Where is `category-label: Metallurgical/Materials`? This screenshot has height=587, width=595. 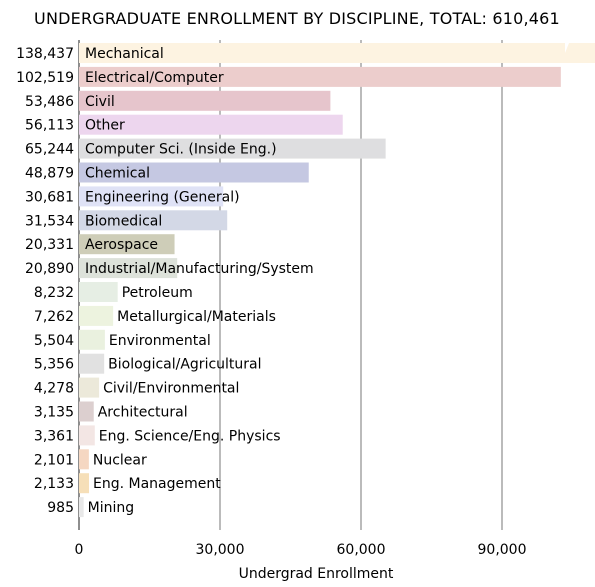
category-label: Metallurgical/Materials is located at coordinates (196, 317).